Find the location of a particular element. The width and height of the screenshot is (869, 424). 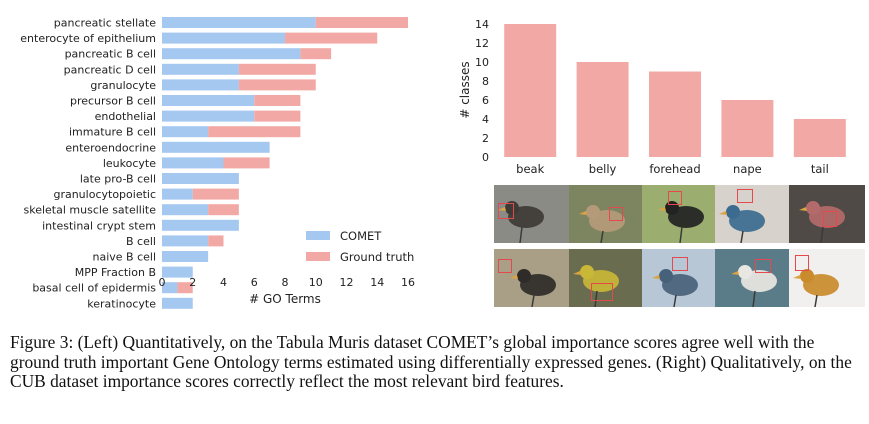

legend-swatch is located at coordinates (318, 235).